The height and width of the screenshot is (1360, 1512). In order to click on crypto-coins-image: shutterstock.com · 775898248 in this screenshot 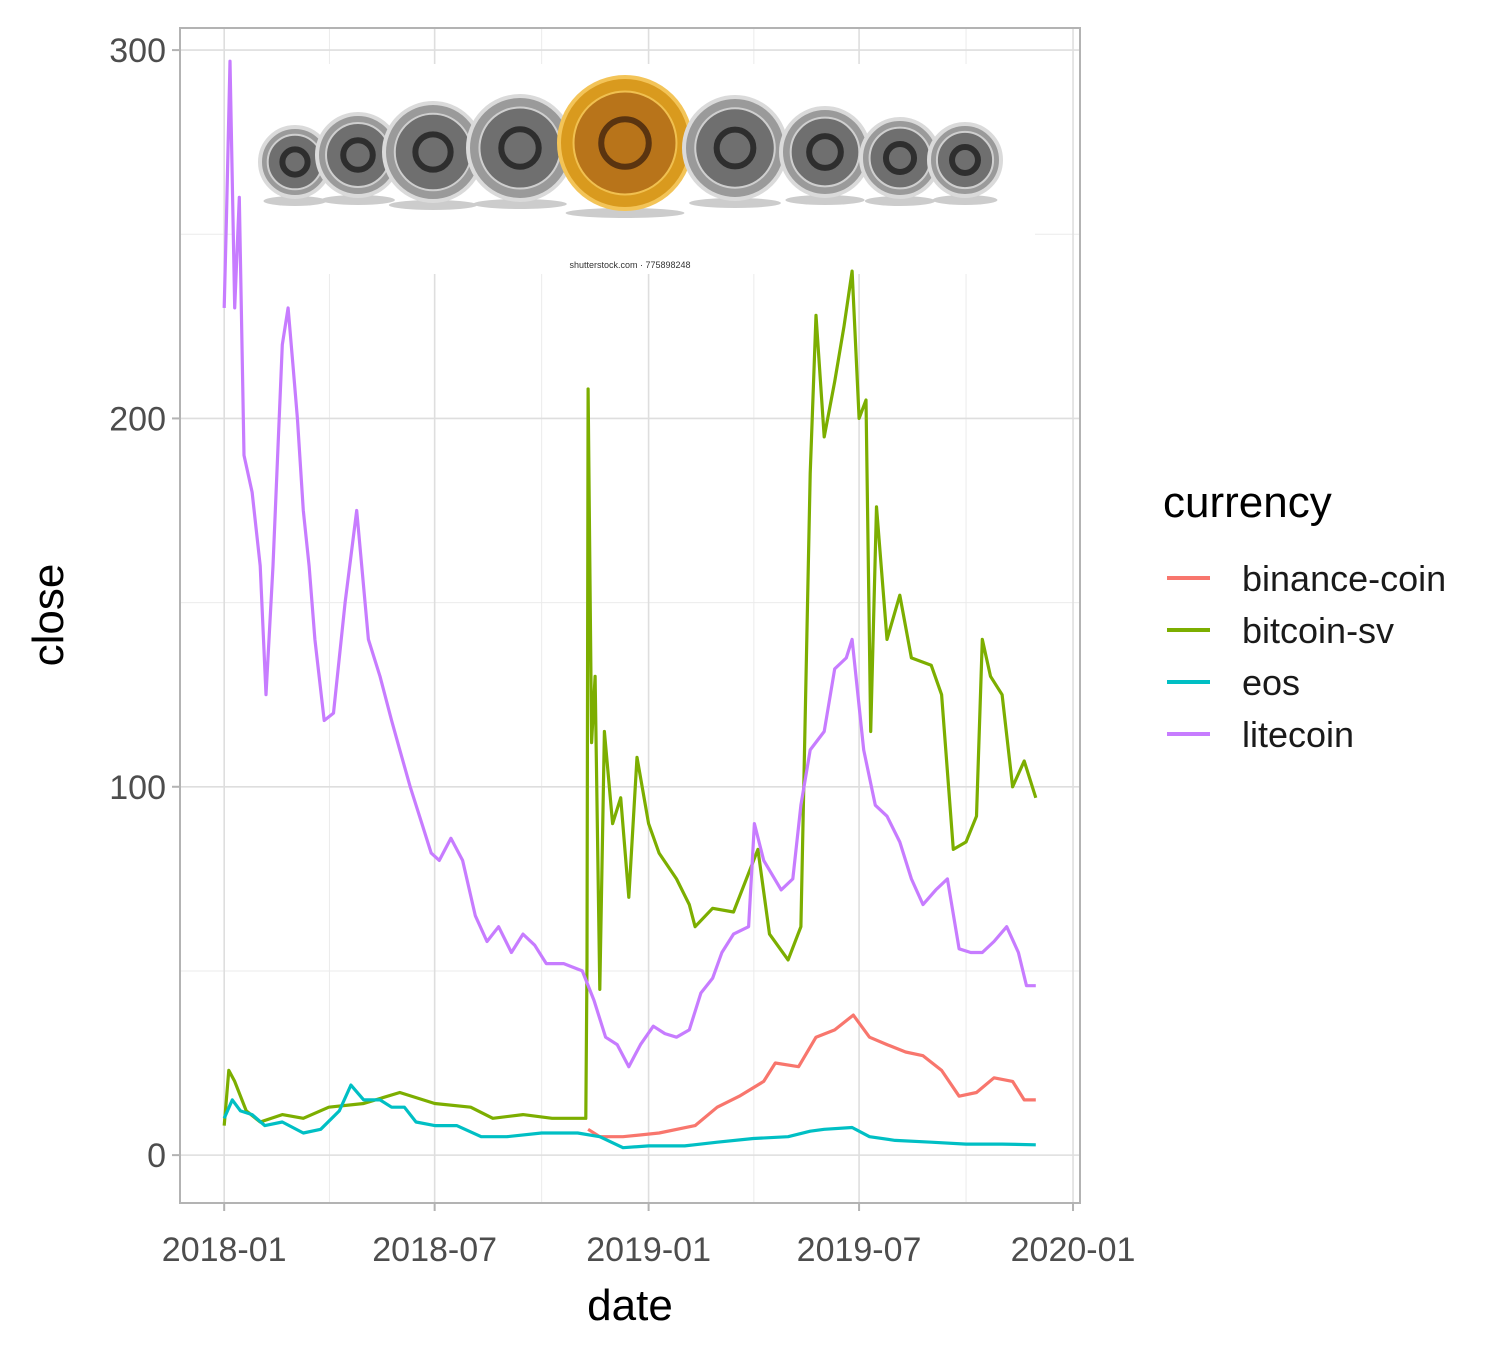, I will do `click(635, 169)`.